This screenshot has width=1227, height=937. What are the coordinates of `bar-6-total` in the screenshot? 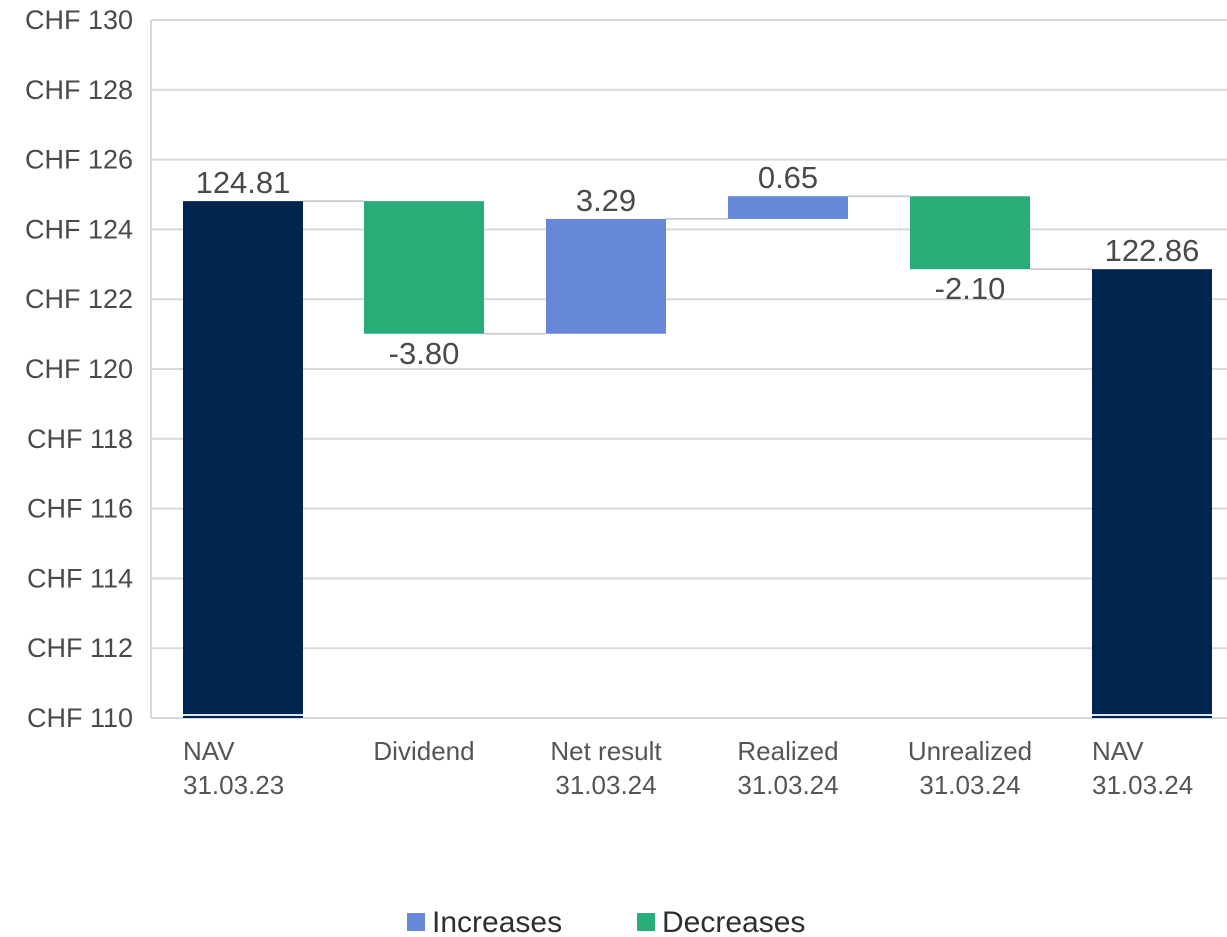 It's located at (1152, 493).